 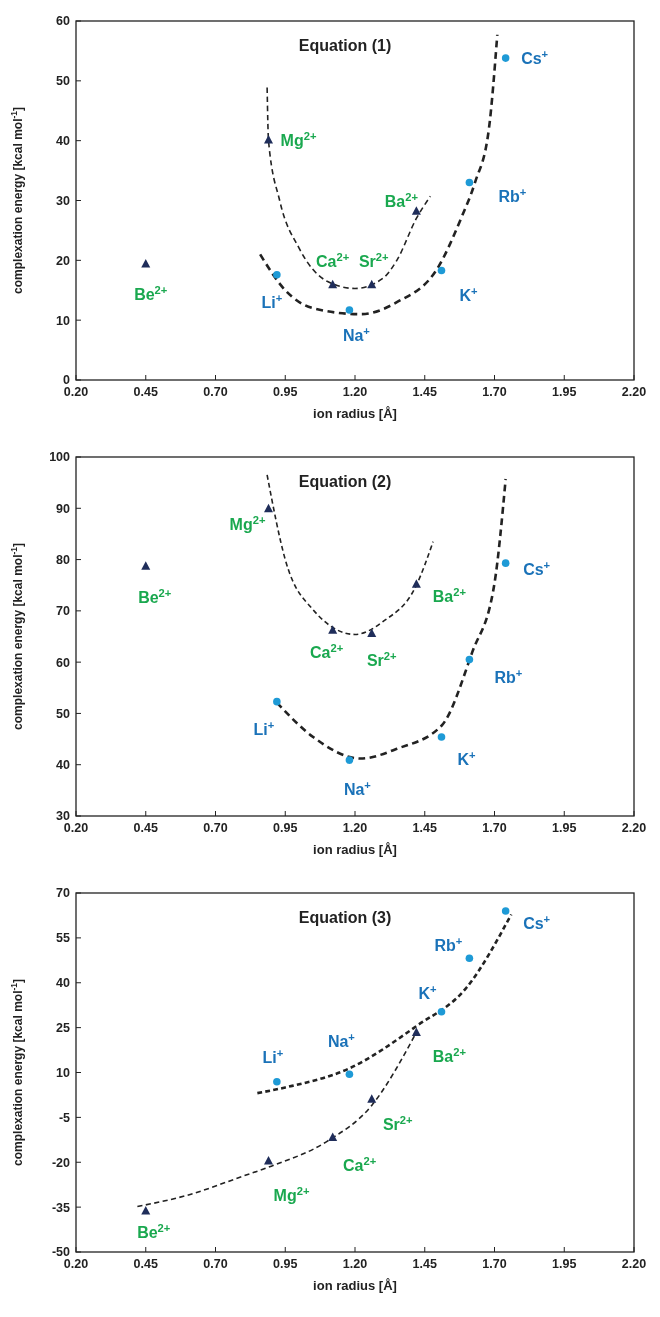 I want to click on y-tick-label: 80, so click(x=63, y=559).